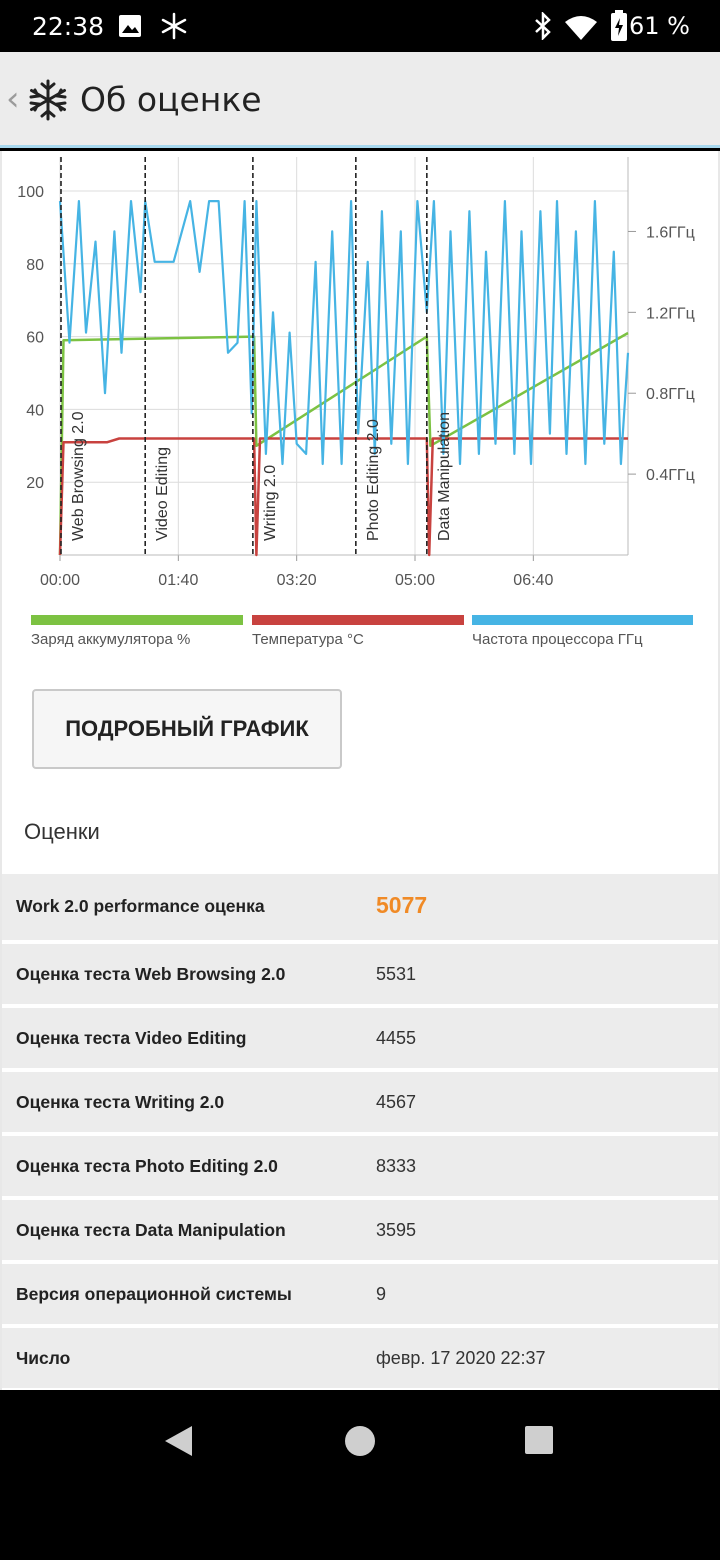 This screenshot has width=720, height=1560. I want to click on y-tick-right-label: 0.4ГГц, so click(670, 475).